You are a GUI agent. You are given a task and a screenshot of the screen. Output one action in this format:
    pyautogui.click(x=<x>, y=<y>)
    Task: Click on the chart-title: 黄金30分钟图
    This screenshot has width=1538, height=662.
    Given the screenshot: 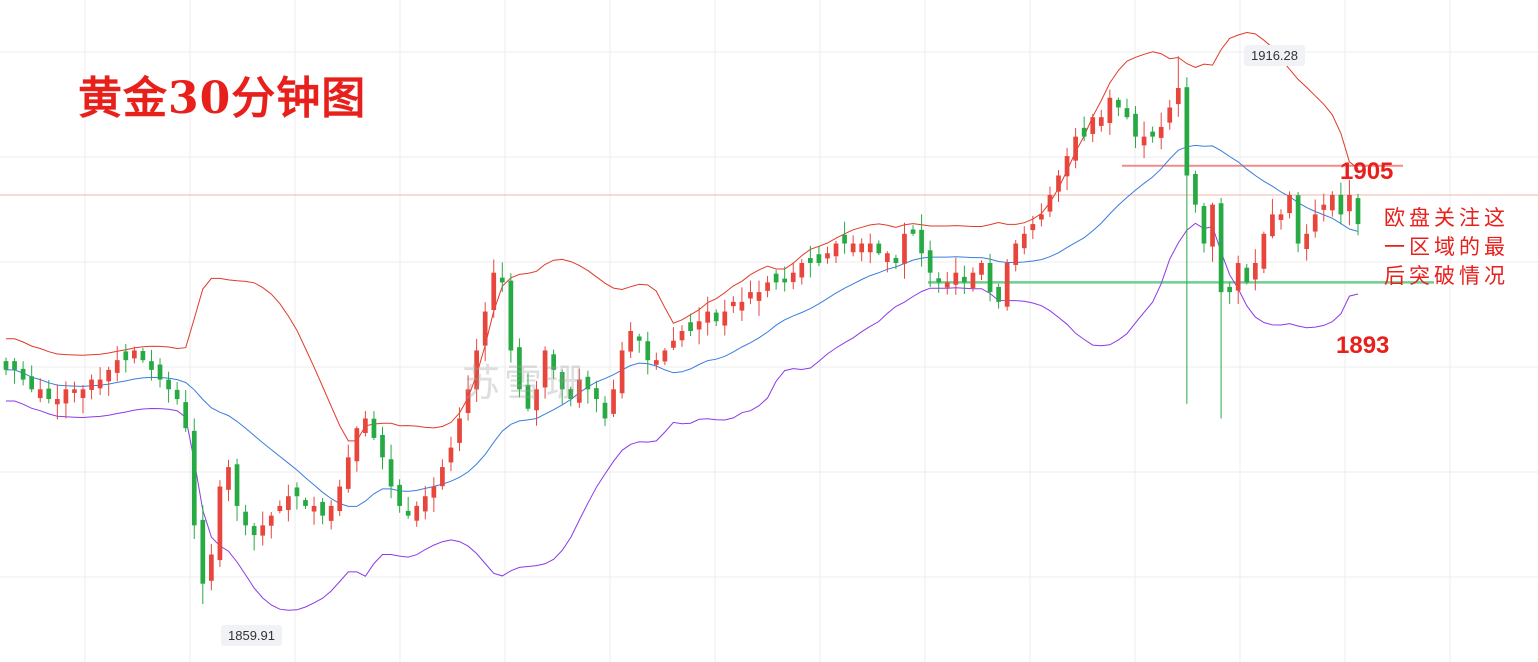 What is the action you would take?
    pyautogui.click(x=222, y=98)
    